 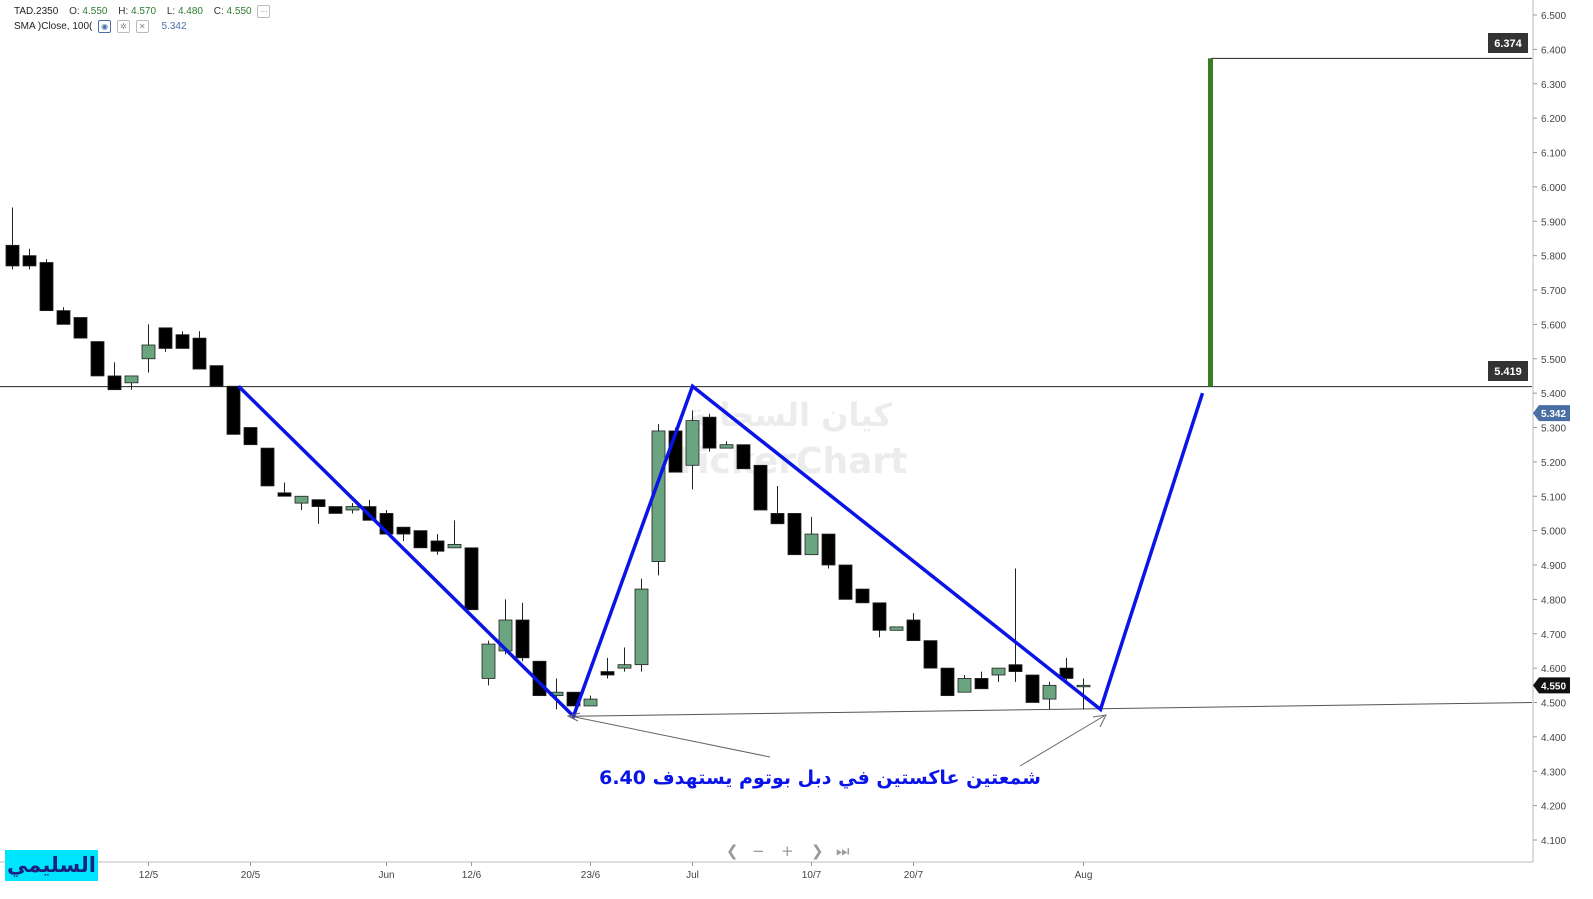 What do you see at coordinates (817, 851) in the screenshot?
I see `scroll-right-icon: ❯` at bounding box center [817, 851].